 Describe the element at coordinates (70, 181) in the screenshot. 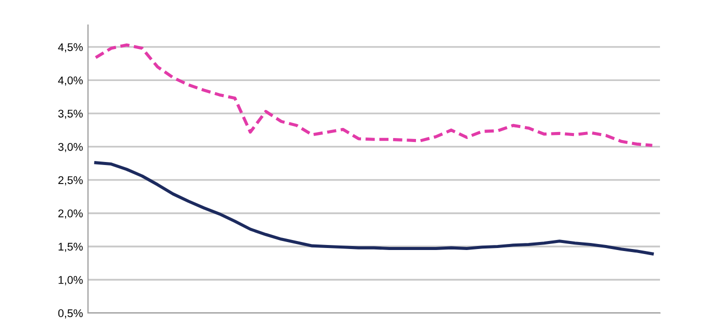

I see `y-tick-label: 2,5%` at that location.